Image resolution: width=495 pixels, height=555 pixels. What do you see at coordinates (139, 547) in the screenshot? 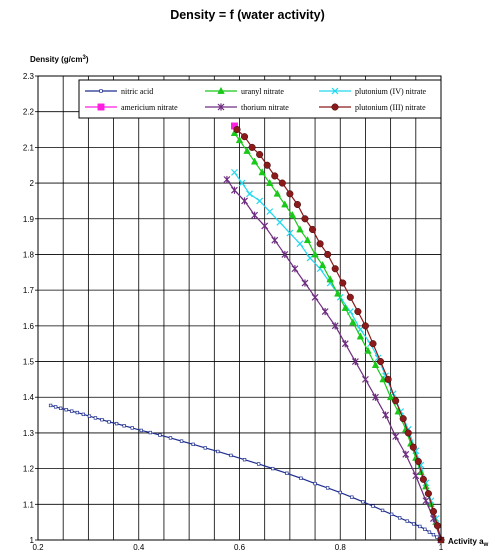
I see `x-tick-label: 0.4` at bounding box center [139, 547].